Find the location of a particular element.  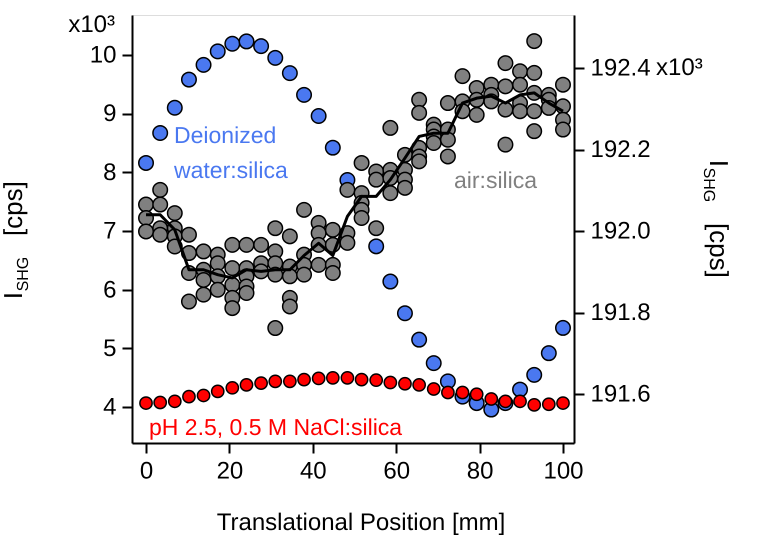

y-tick-label: 4 is located at coordinates (109, 407).